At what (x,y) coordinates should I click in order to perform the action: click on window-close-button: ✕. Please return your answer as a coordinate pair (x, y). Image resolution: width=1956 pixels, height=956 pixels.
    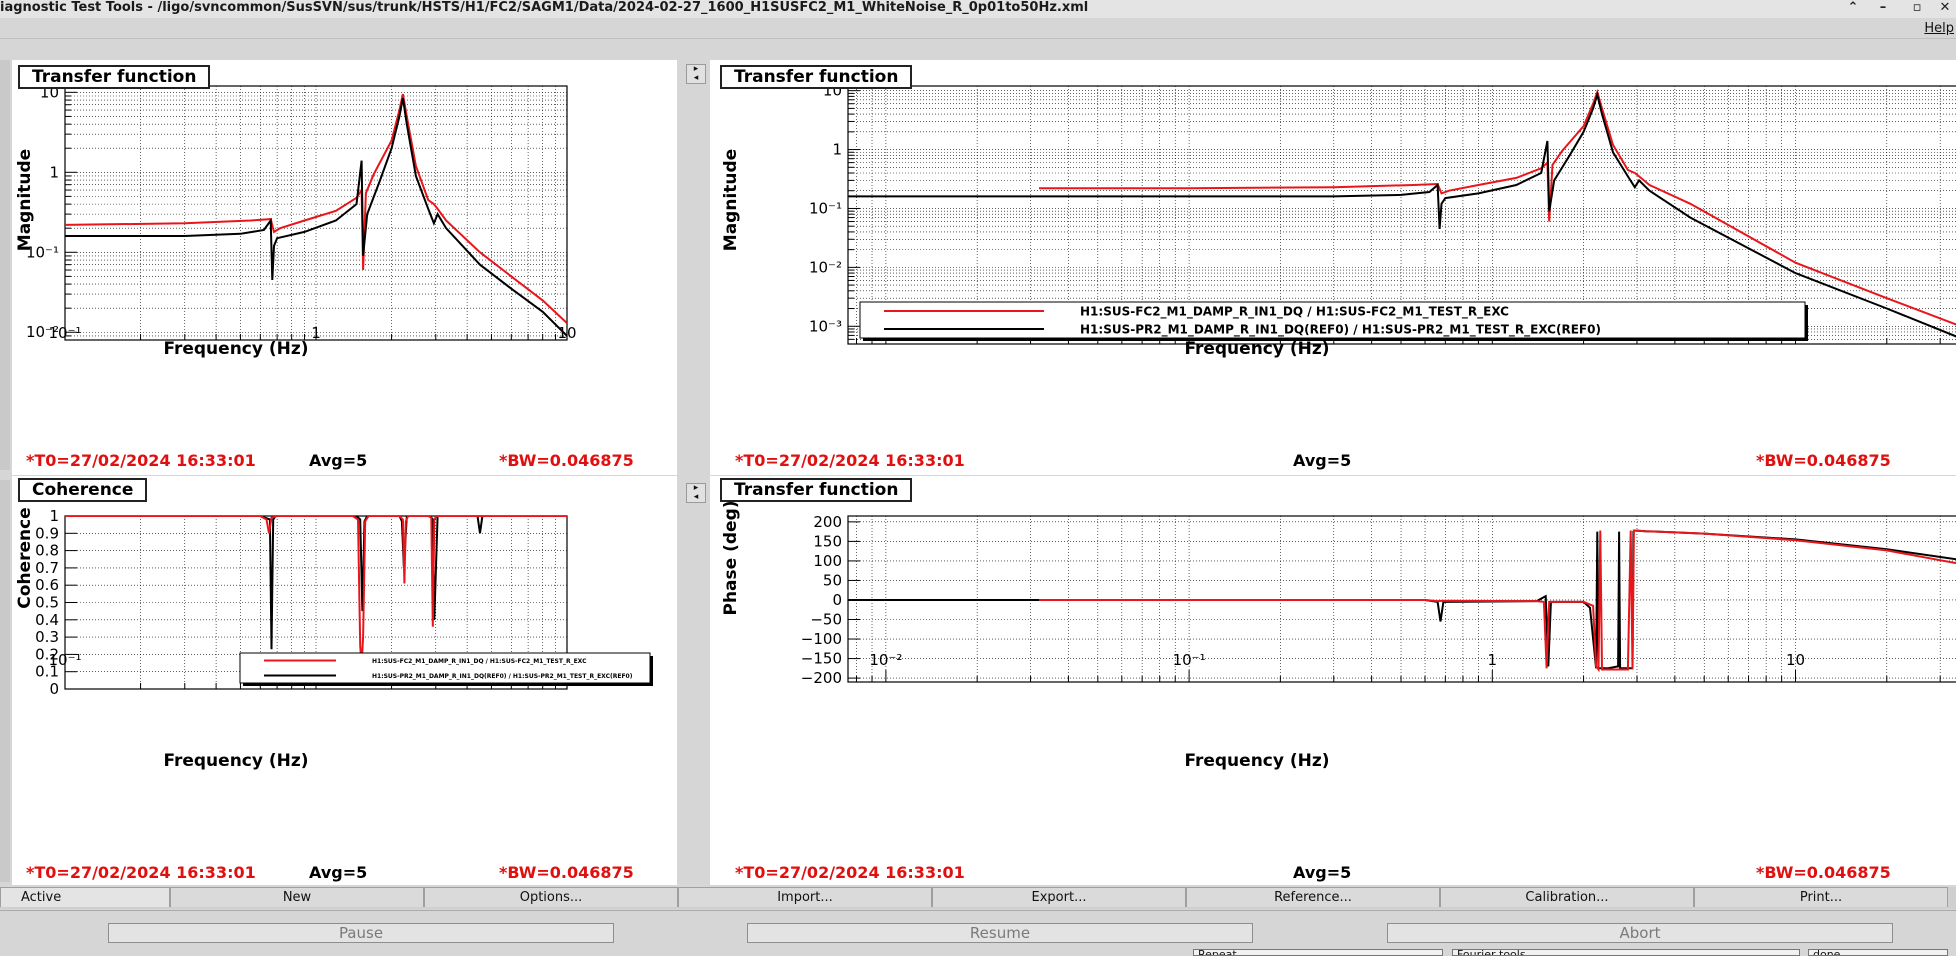
    Looking at the image, I should click on (1945, 7).